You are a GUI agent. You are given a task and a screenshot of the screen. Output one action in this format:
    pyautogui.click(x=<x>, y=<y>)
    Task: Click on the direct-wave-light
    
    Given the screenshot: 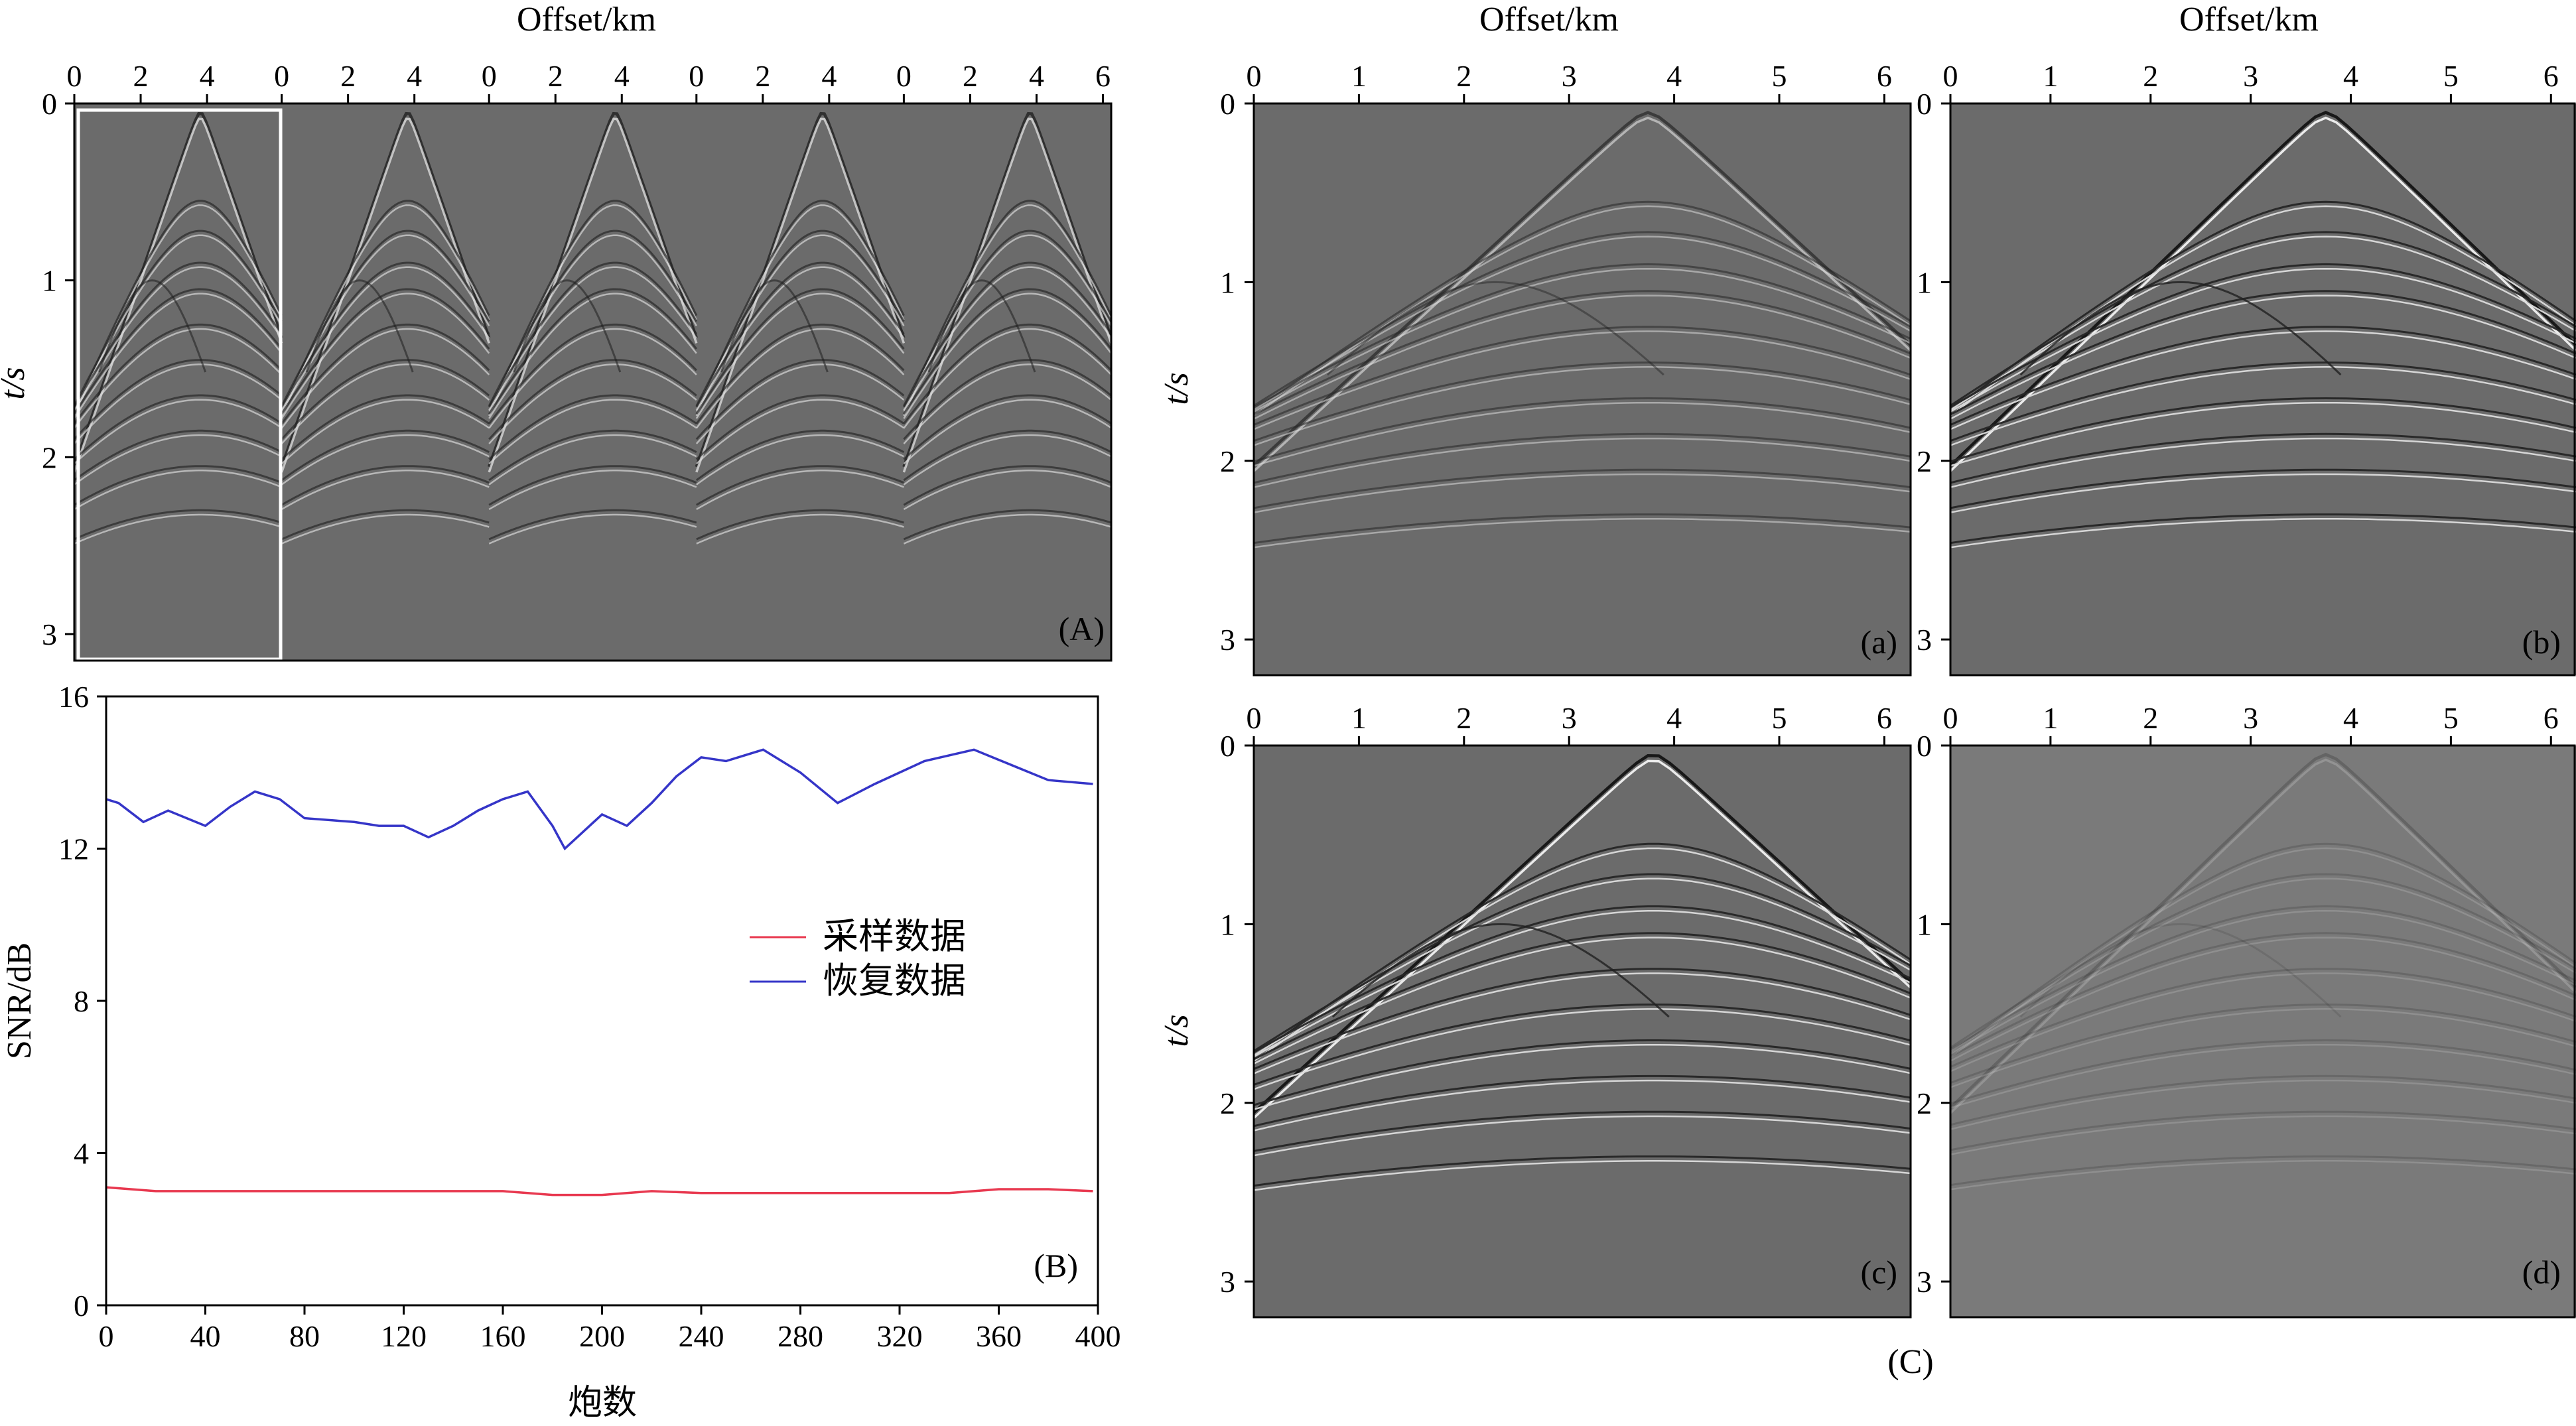 What is the action you would take?
    pyautogui.click(x=1006, y=295)
    